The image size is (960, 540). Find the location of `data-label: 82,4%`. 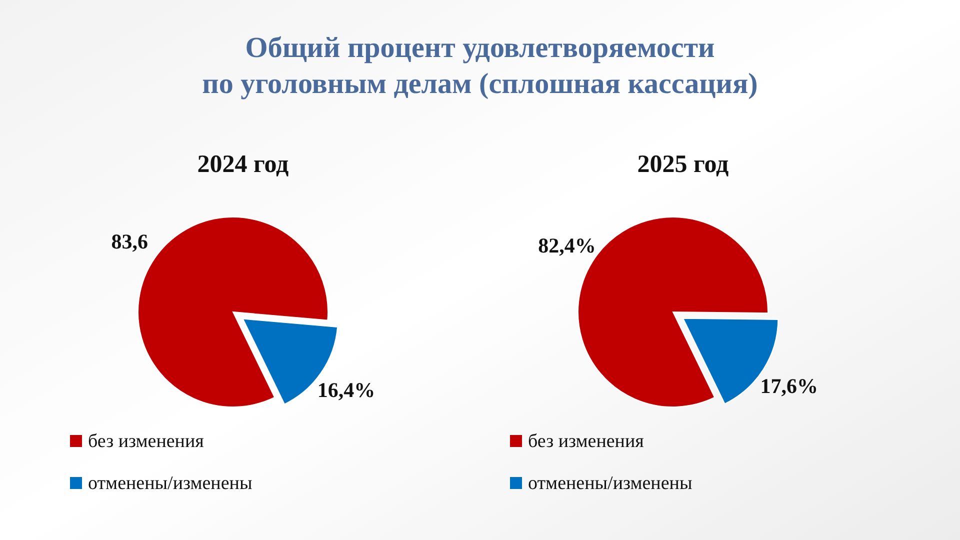

data-label: 82,4% is located at coordinates (567, 245).